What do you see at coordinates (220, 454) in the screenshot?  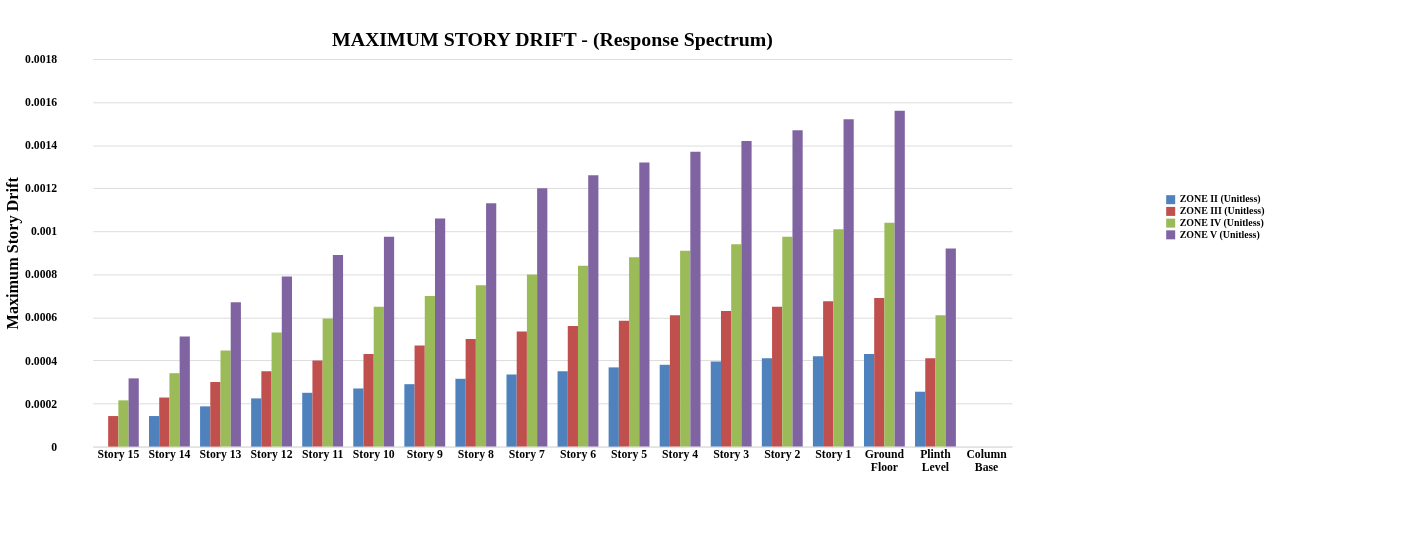 I see `x-tick-label: Story 13` at bounding box center [220, 454].